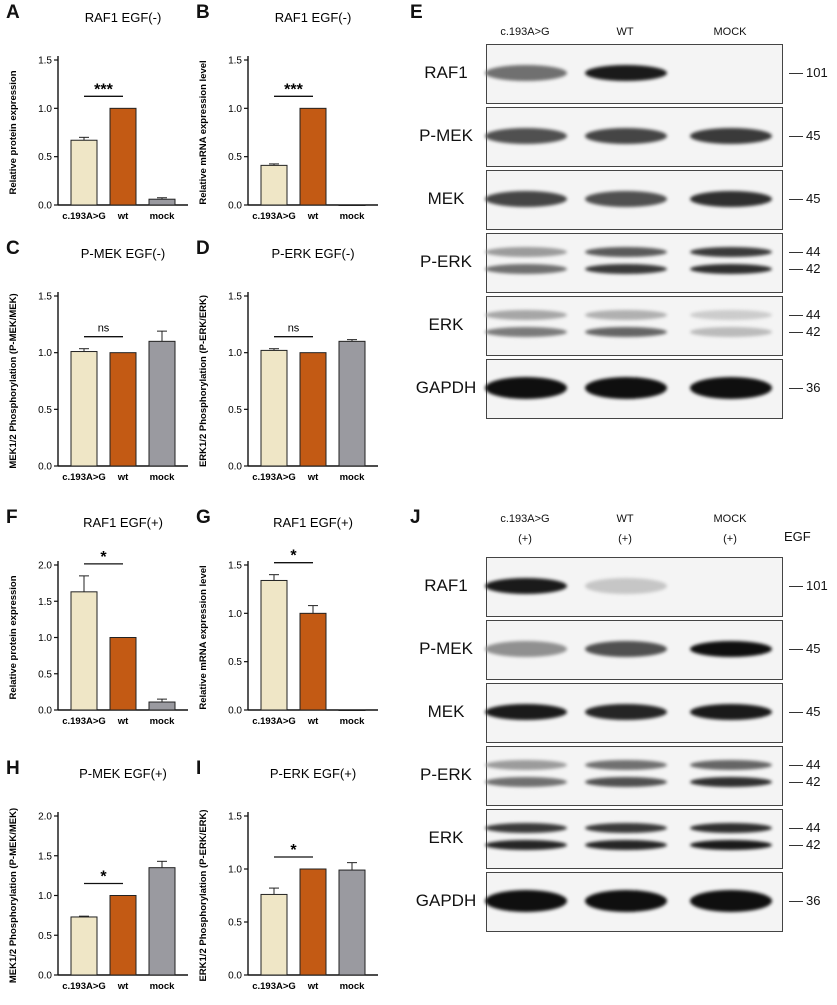 The height and width of the screenshot is (1005, 837). What do you see at coordinates (525, 529) in the screenshot?
I see `blot-lane-header: c.193A>G (+)` at bounding box center [525, 529].